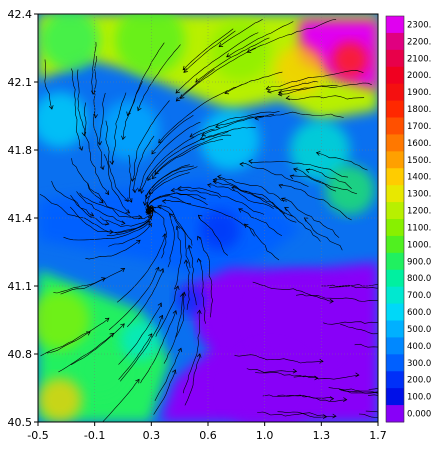 This screenshot has height=456, width=433. What do you see at coordinates (419, 93) in the screenshot?
I see `colorbar-label: 1900.` at bounding box center [419, 93].